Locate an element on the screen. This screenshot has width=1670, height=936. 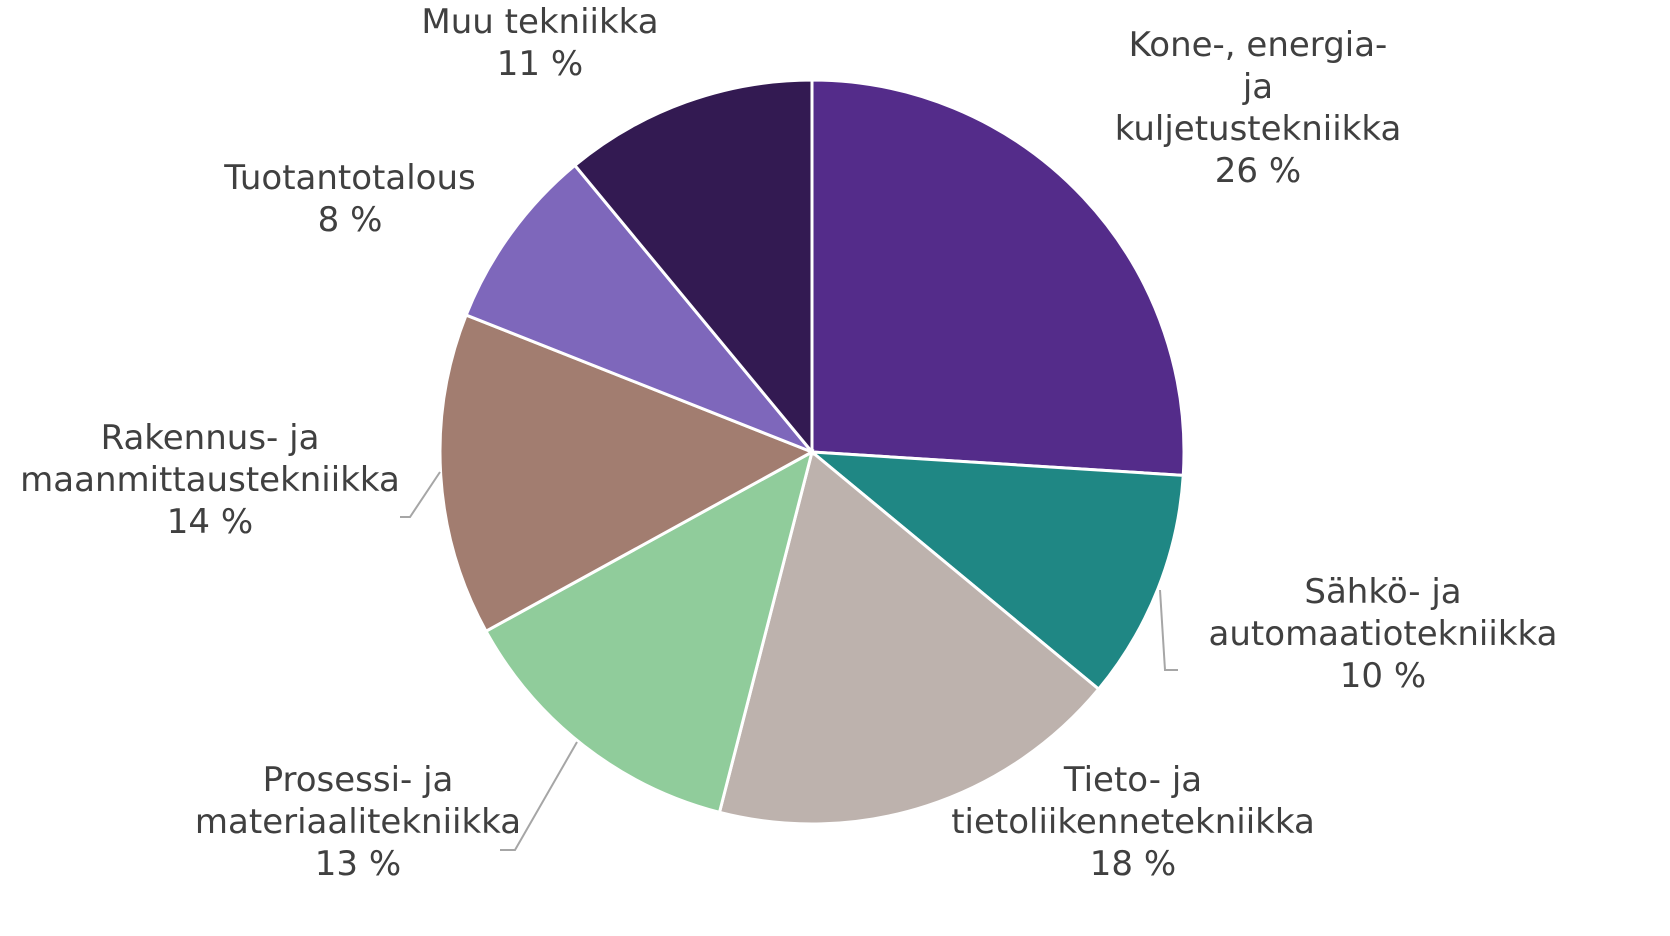
category-label: Kone-, energia- ja kuljetustekniikka is located at coordinates (1258, 87).